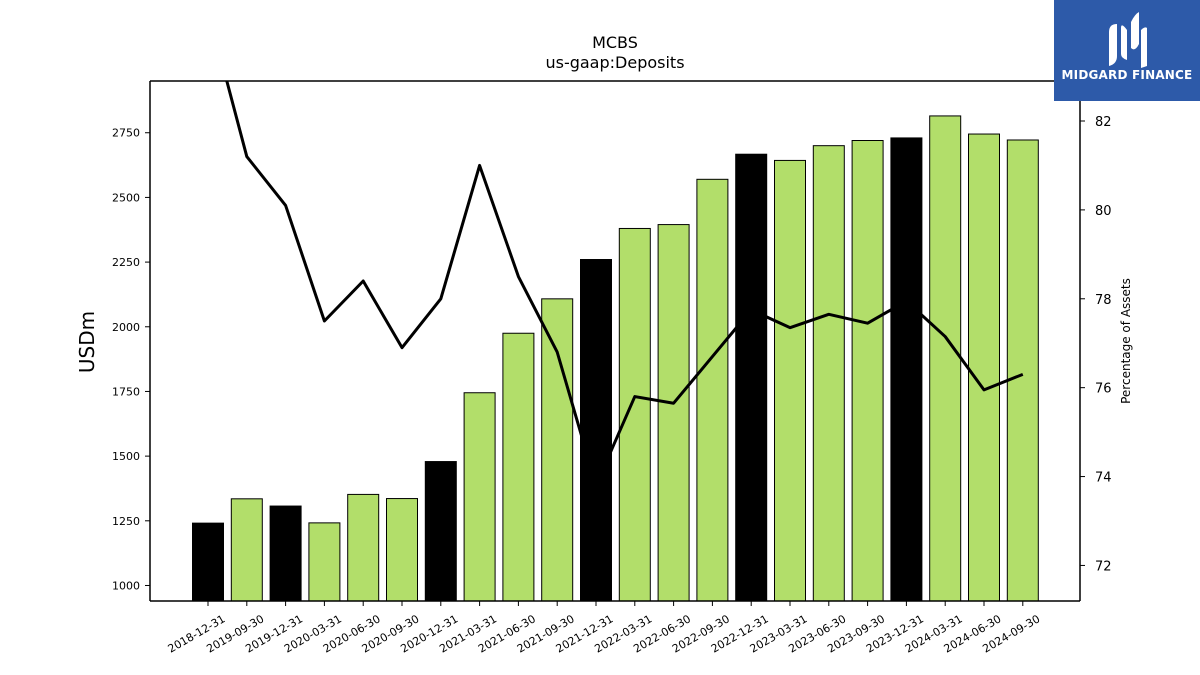 This screenshot has height=675, width=1200. I want to click on y2-tick-label: 72, so click(1103, 566).